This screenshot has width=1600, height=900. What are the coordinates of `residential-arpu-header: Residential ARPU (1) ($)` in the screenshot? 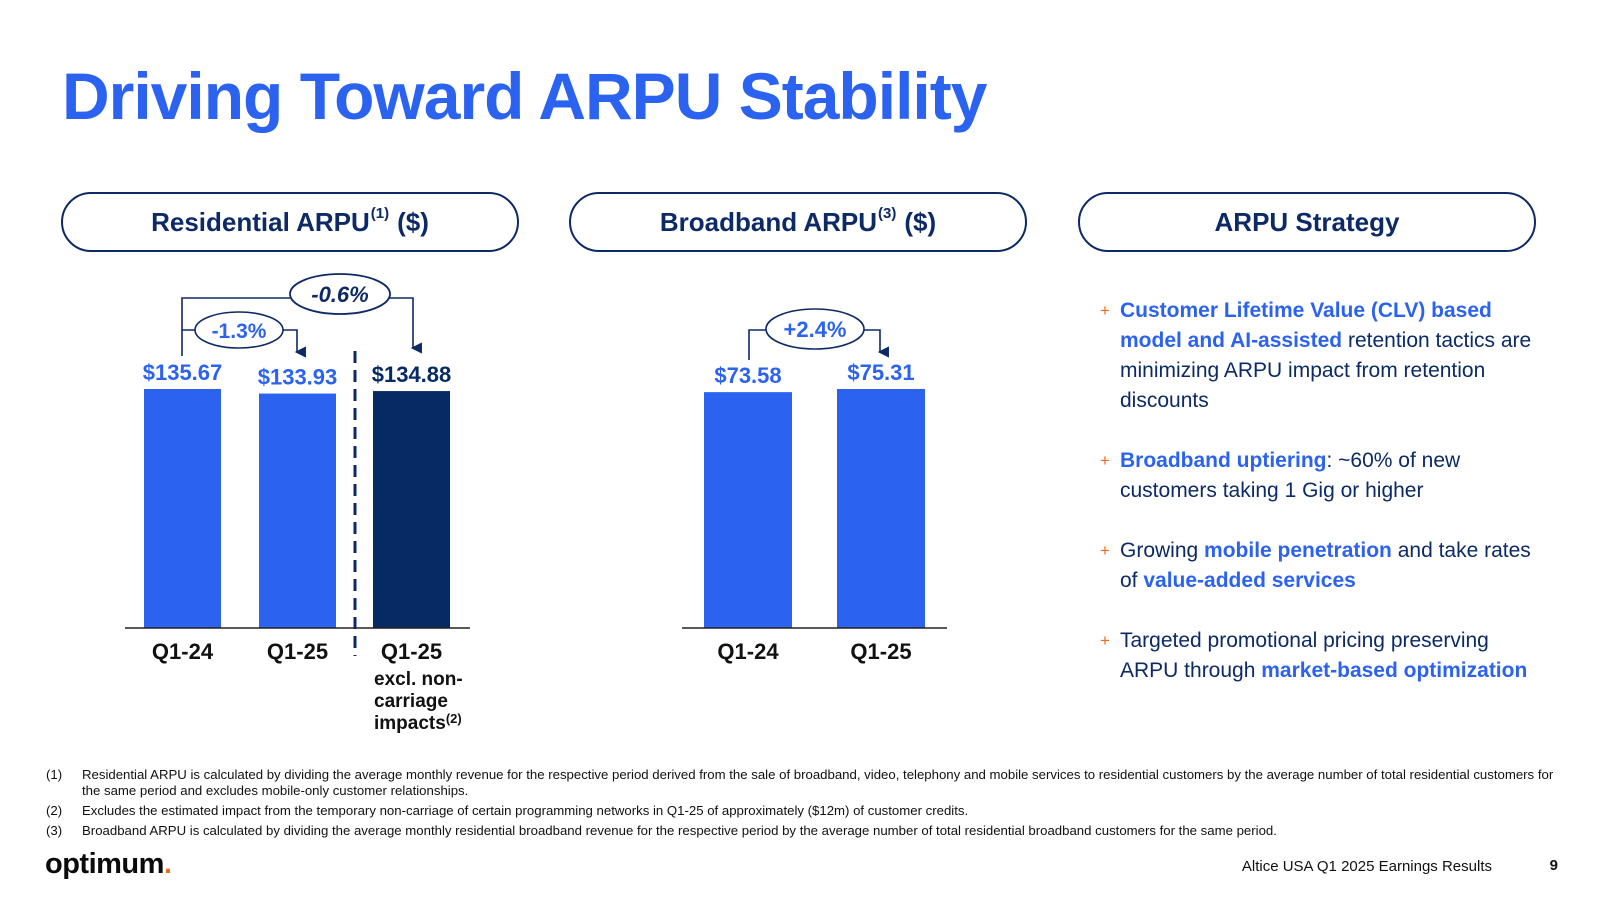 It's located at (290, 222).